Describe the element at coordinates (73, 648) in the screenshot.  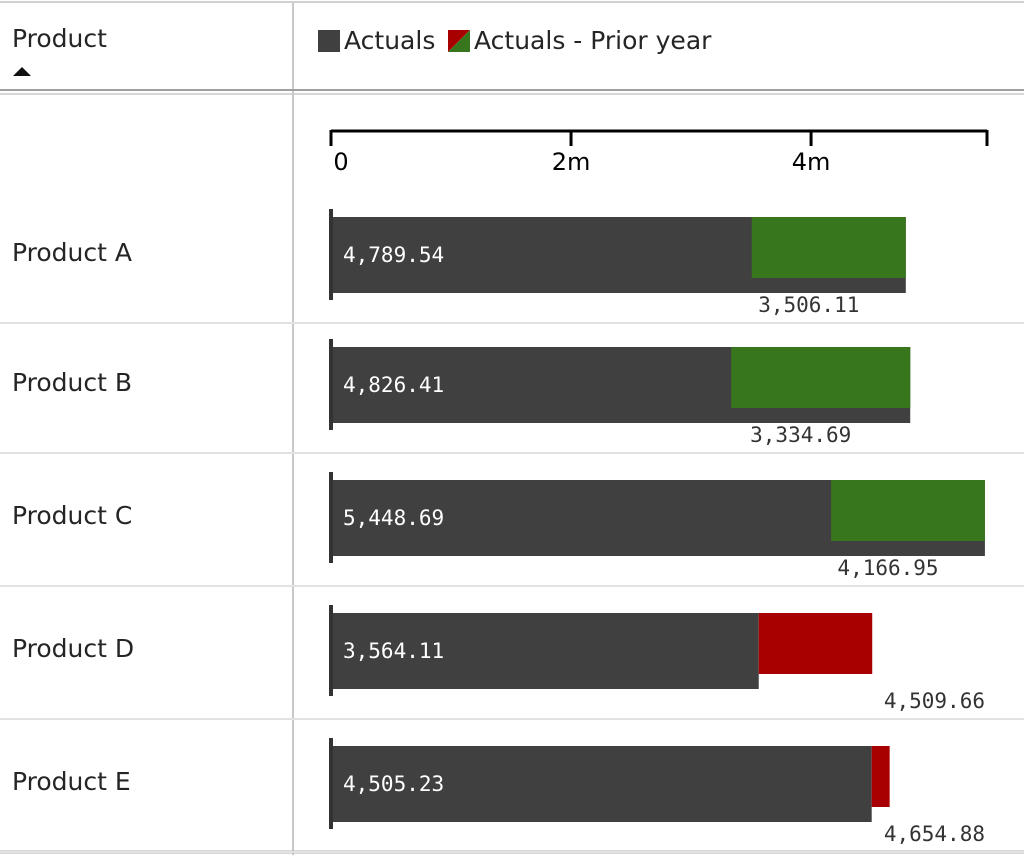
I see `row-label: Product D` at that location.